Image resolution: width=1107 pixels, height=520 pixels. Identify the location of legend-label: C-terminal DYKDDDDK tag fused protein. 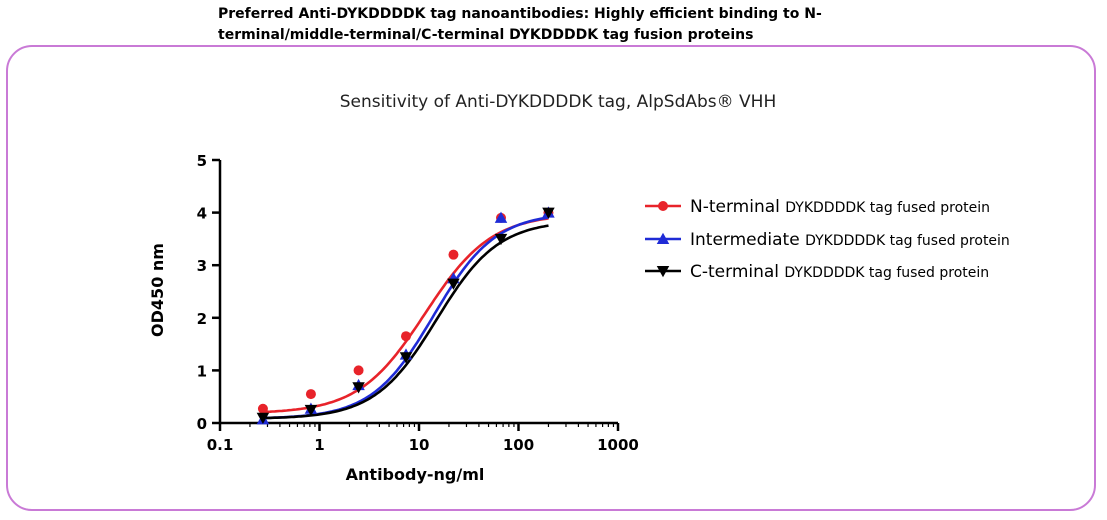
(839, 272).